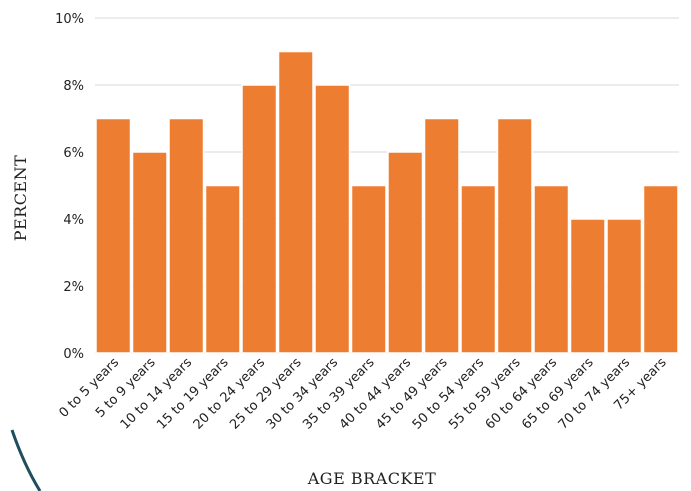 This screenshot has width=691, height=491. Describe the element at coordinates (73, 354) in the screenshot. I see `y-tick-label: 0%` at that location.